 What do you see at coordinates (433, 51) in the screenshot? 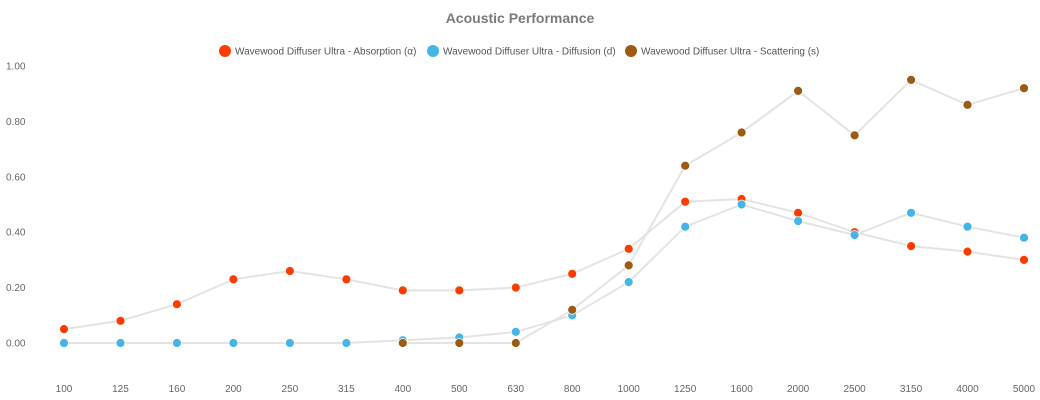
I see `legend-marker-diffusion` at bounding box center [433, 51].